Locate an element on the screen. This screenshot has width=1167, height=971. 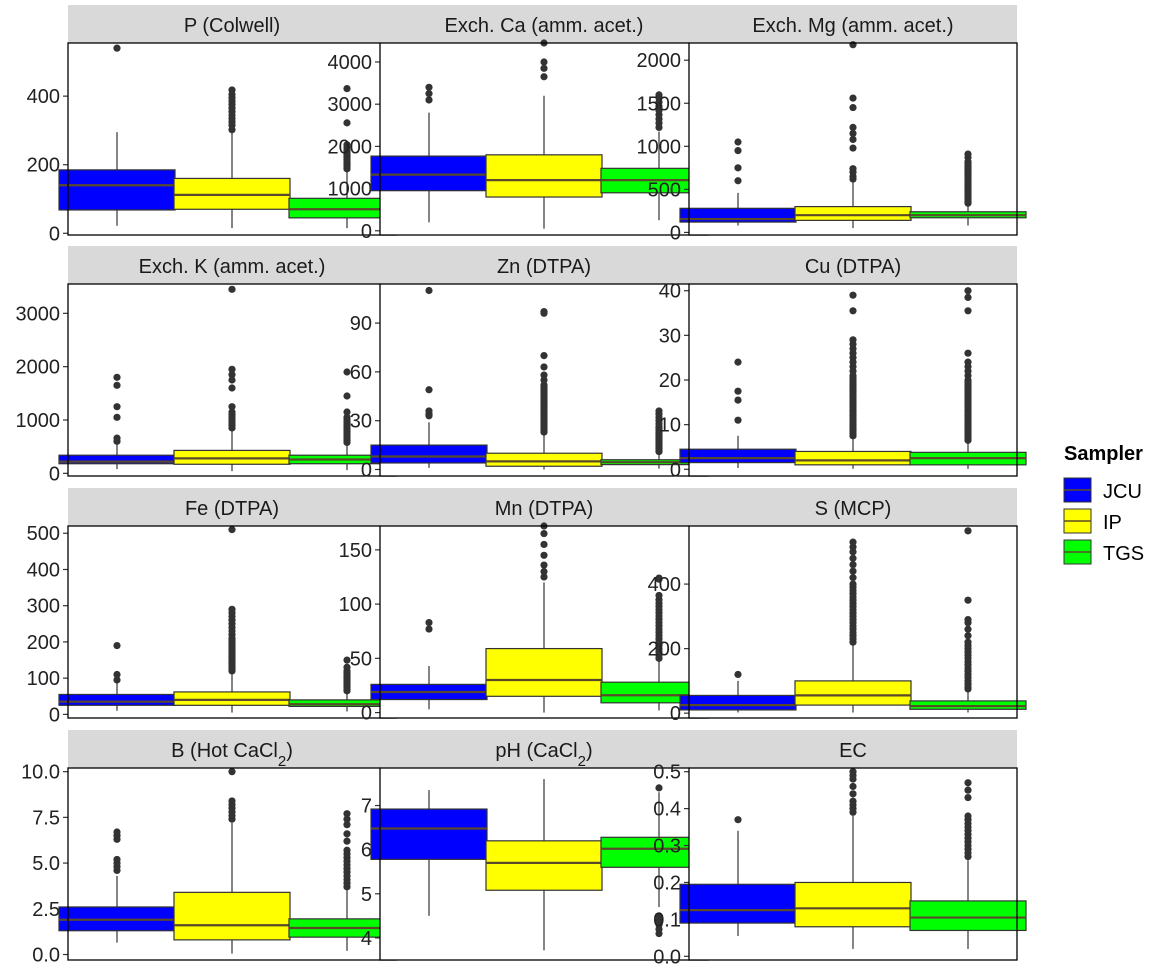
panel-title: Cu (DTPA) is located at coordinates (853, 267).